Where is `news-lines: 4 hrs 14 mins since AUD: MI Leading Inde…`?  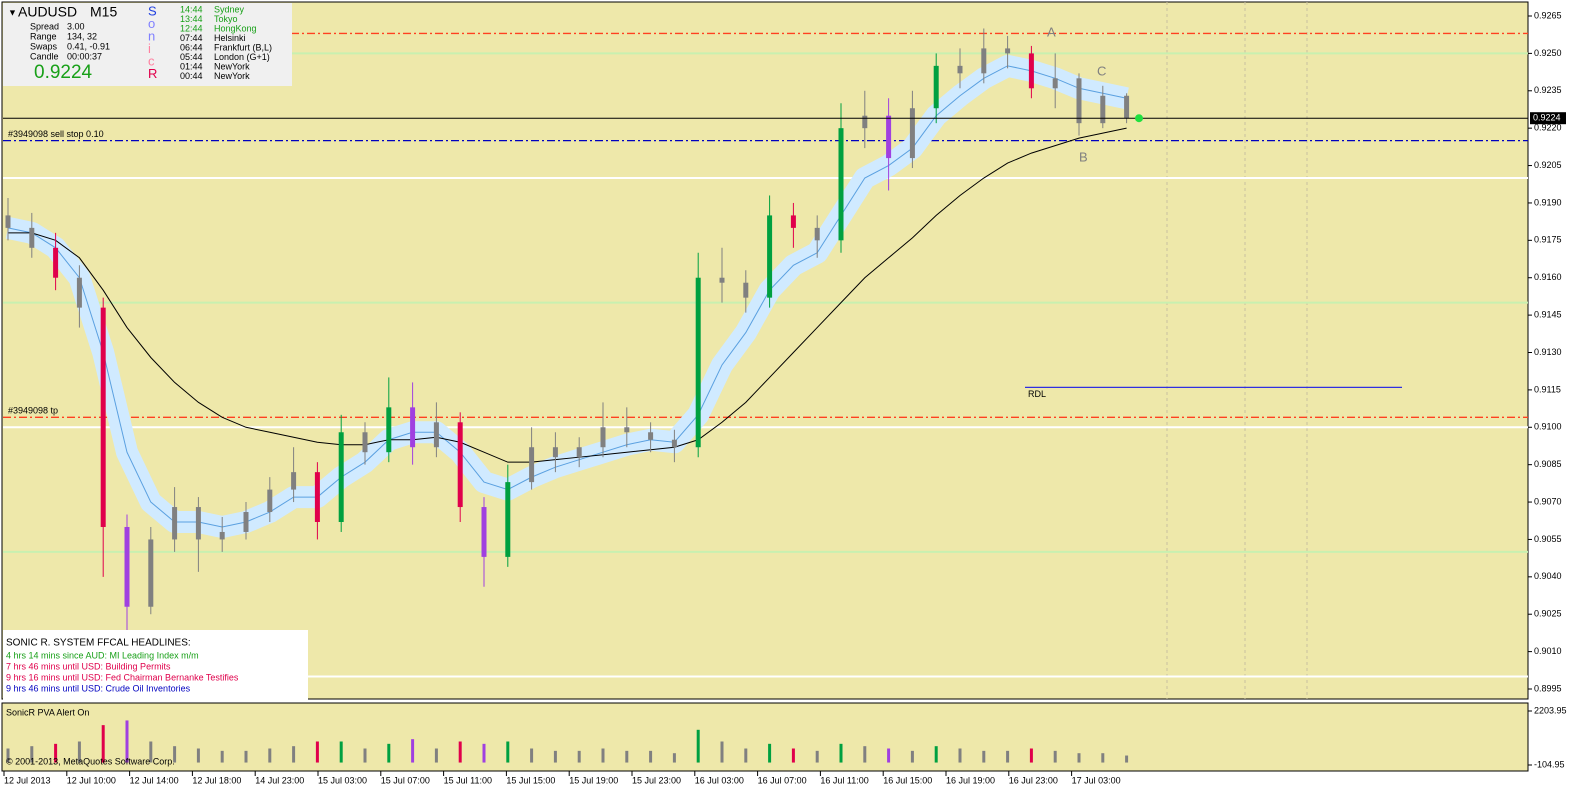 news-lines: 4 hrs 14 mins since AUD: MI Leading Inde… is located at coordinates (122, 671).